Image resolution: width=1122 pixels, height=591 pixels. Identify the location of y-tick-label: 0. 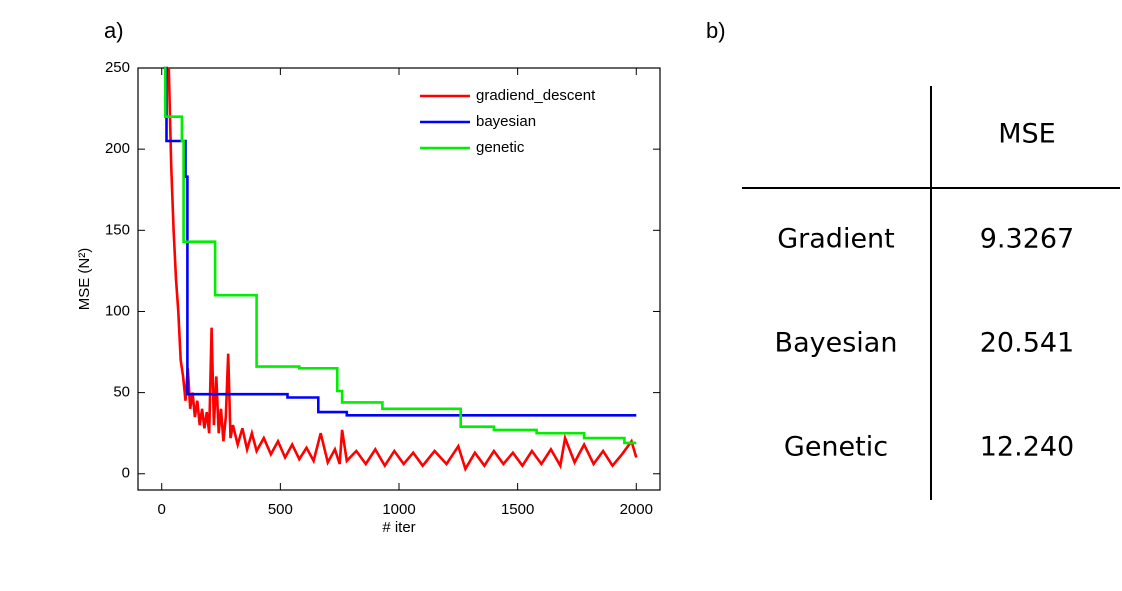
(126, 473).